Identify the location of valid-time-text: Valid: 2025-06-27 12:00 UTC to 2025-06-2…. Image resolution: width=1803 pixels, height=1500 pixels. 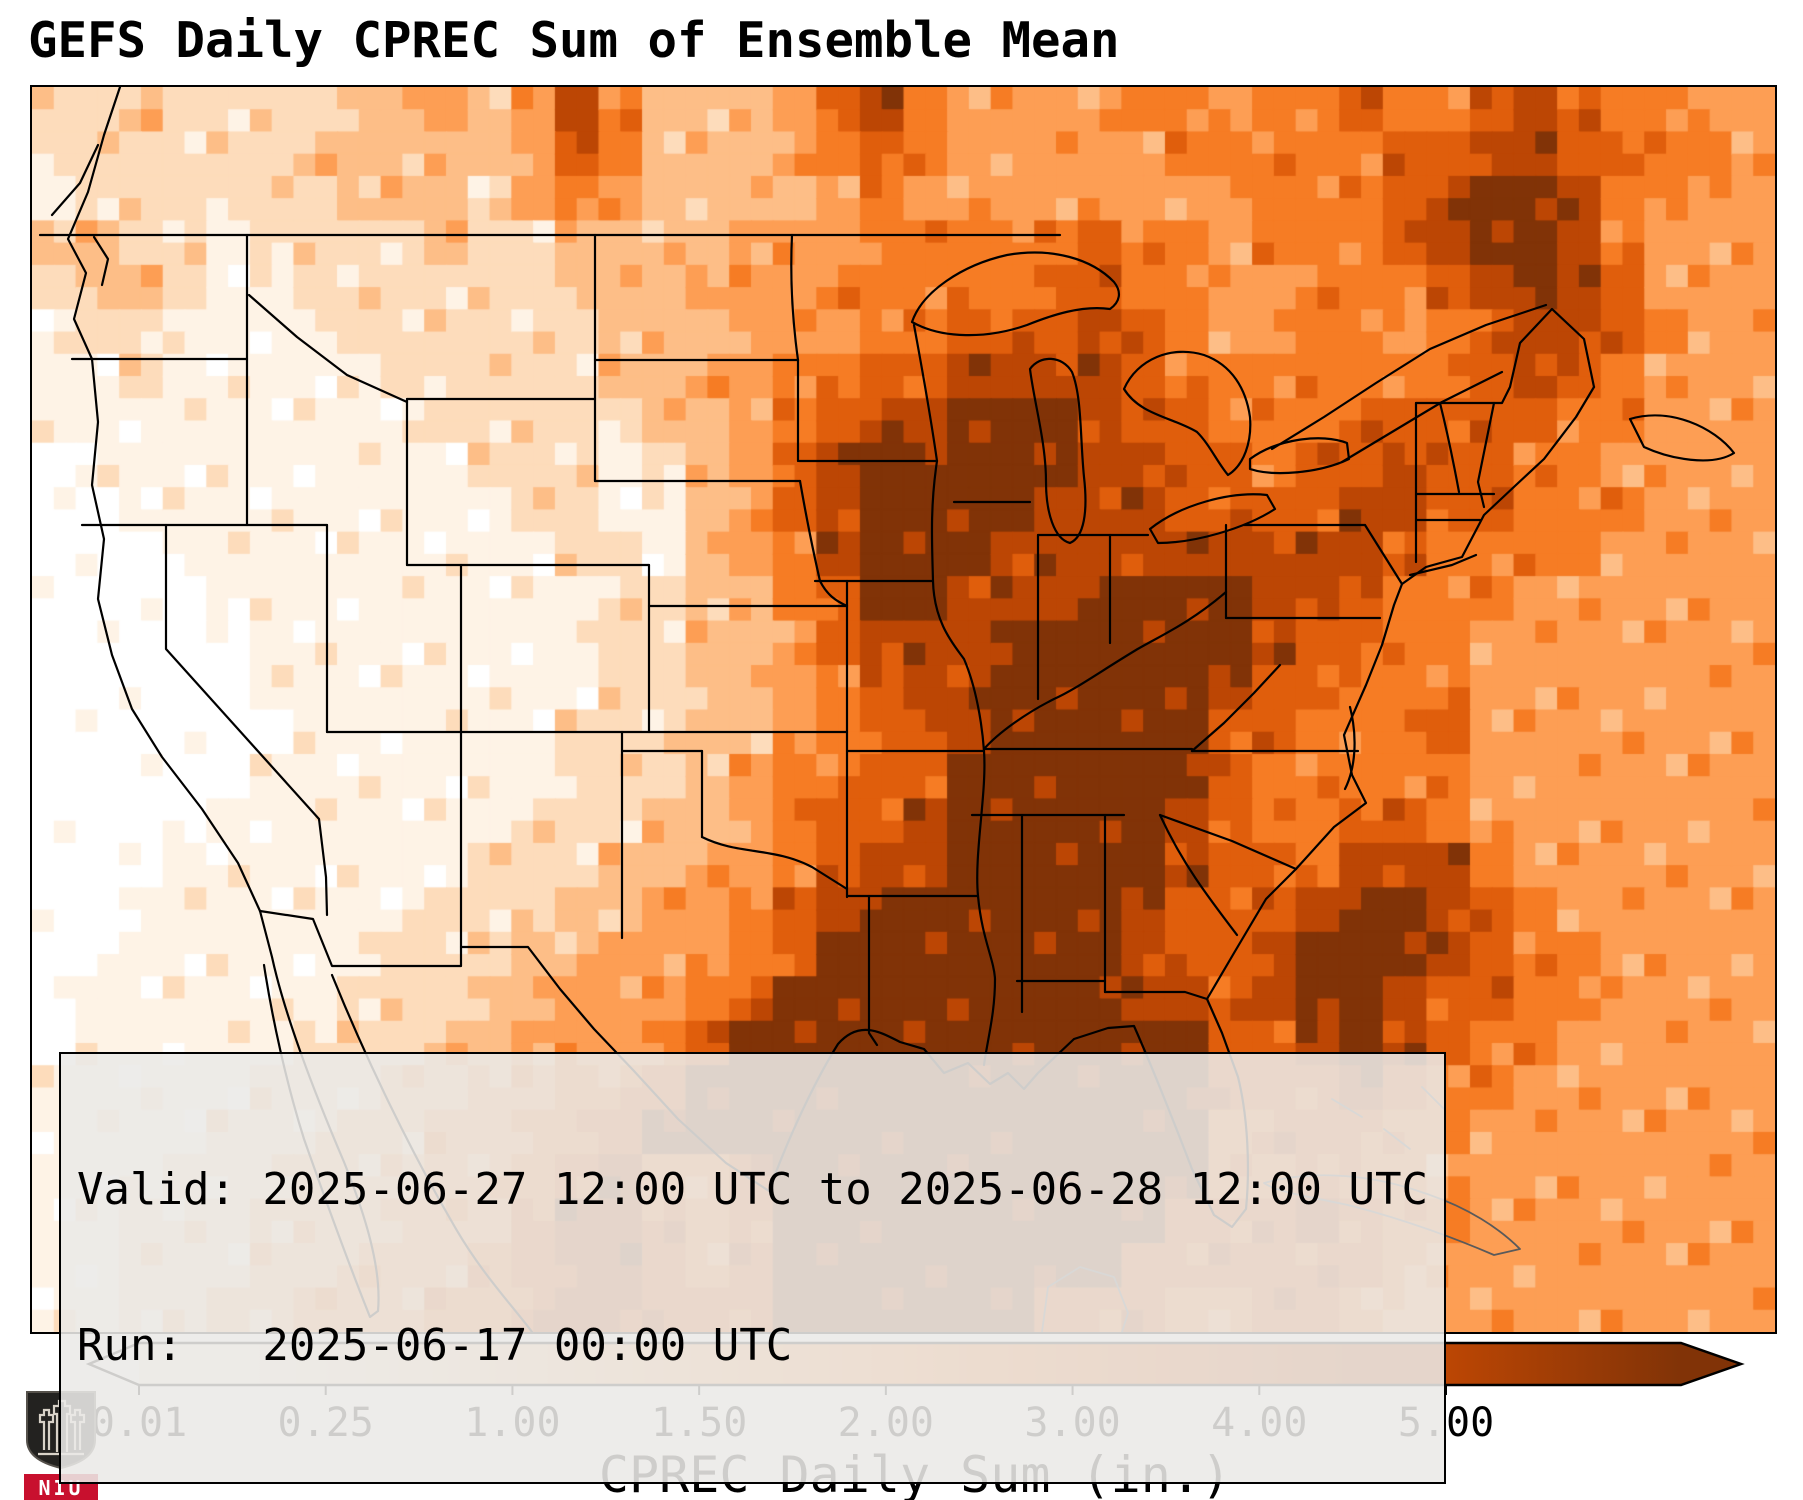
(753, 1189).